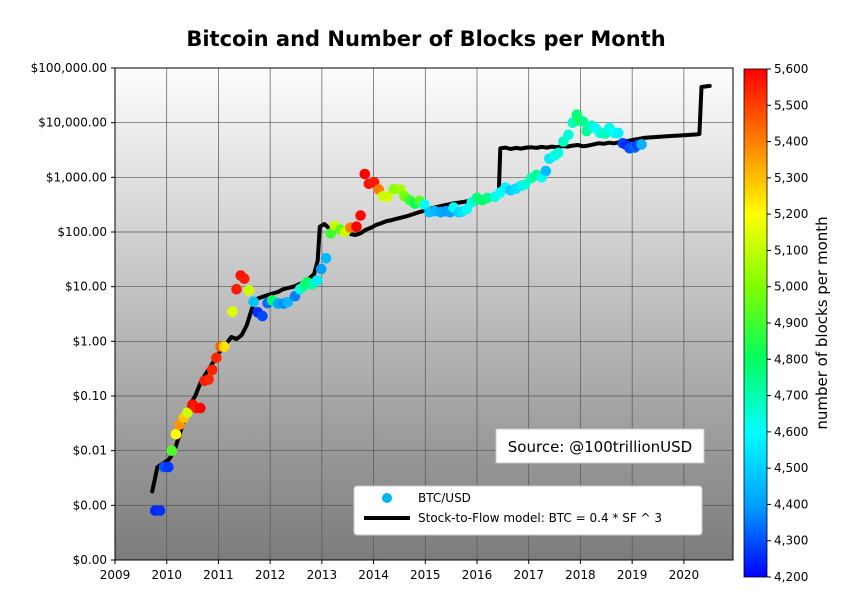 Image resolution: width=845 pixels, height=600 pixels. What do you see at coordinates (387, 498) in the screenshot?
I see `legend-marker-btc-usd` at bounding box center [387, 498].